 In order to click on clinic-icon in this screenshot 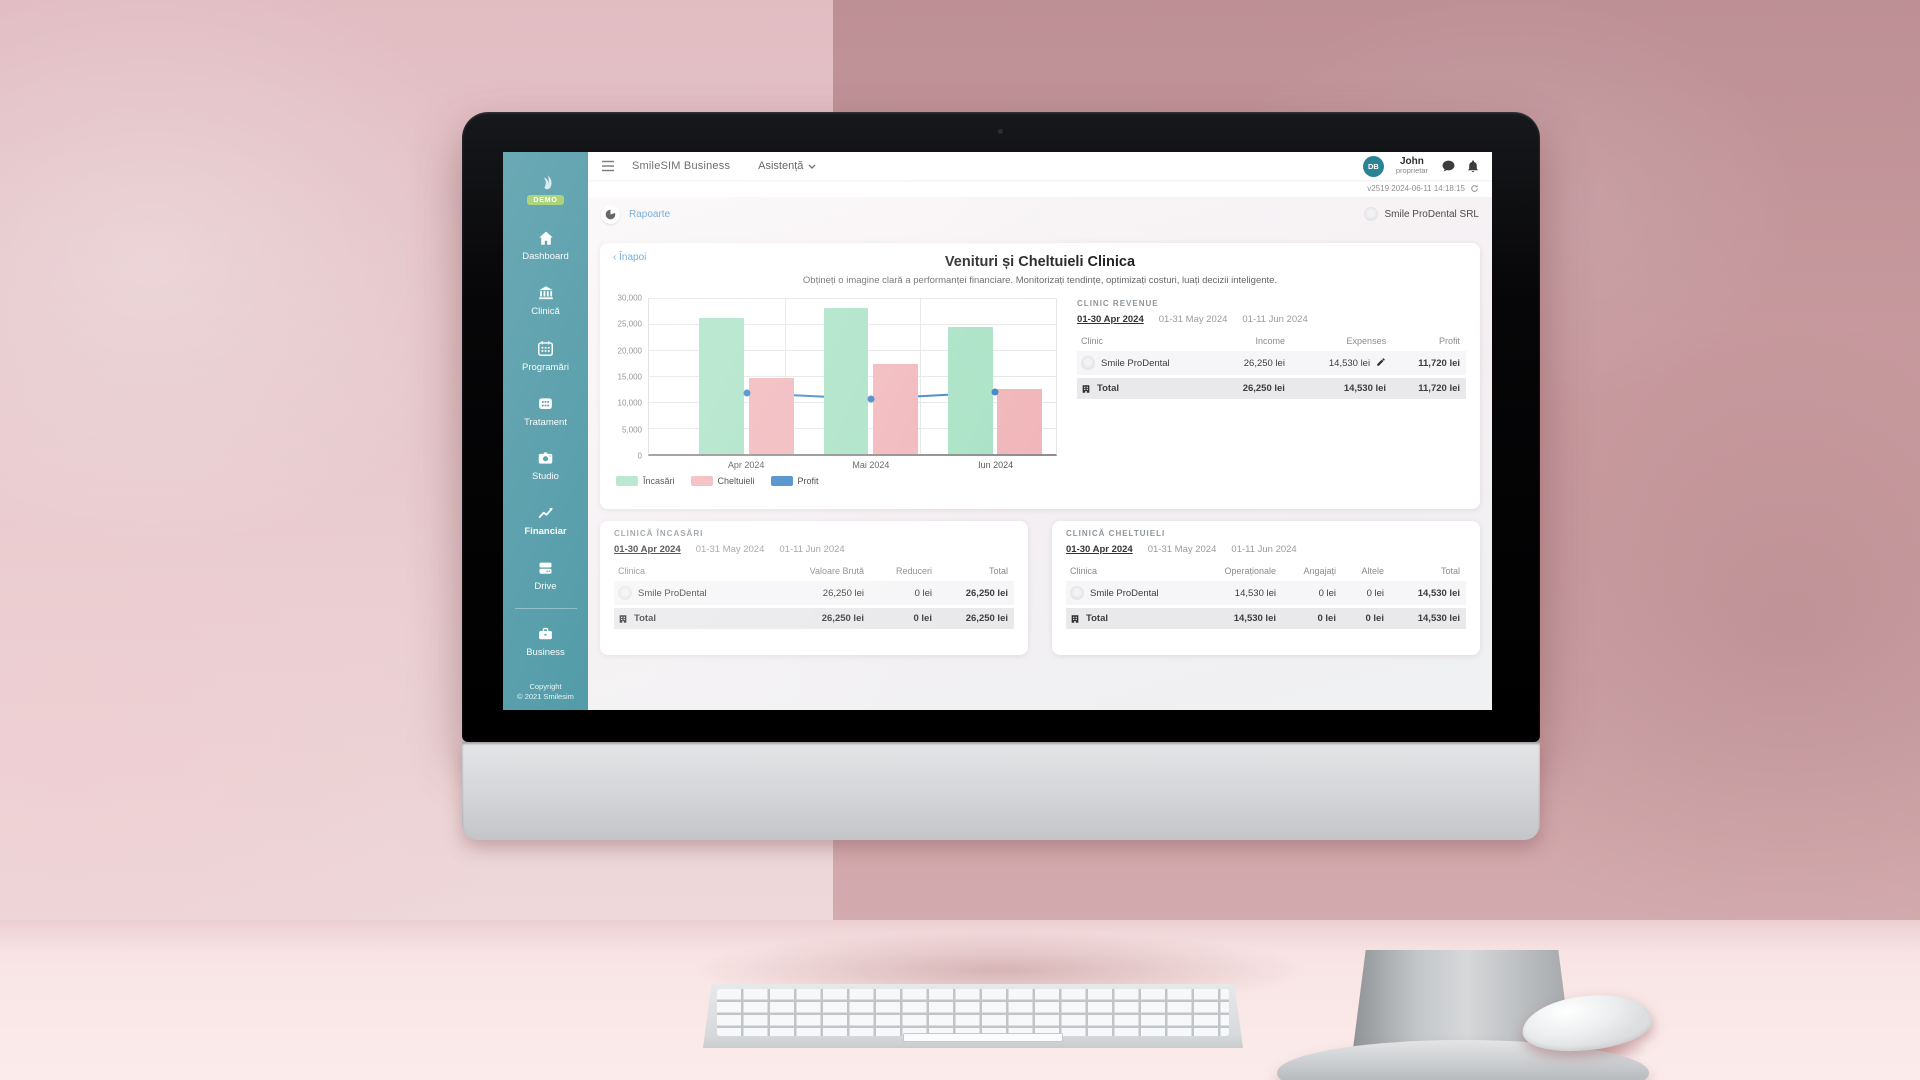, I will do `click(545, 293)`.